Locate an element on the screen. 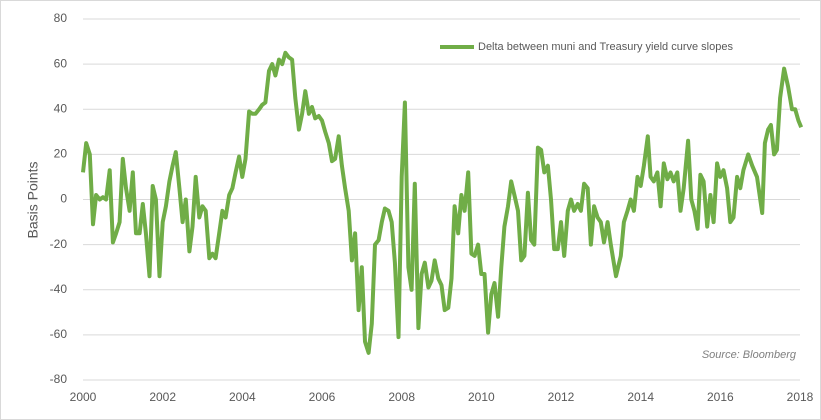 The width and height of the screenshot is (821, 420). source-note: Source: Bloomberg is located at coordinates (749, 355).